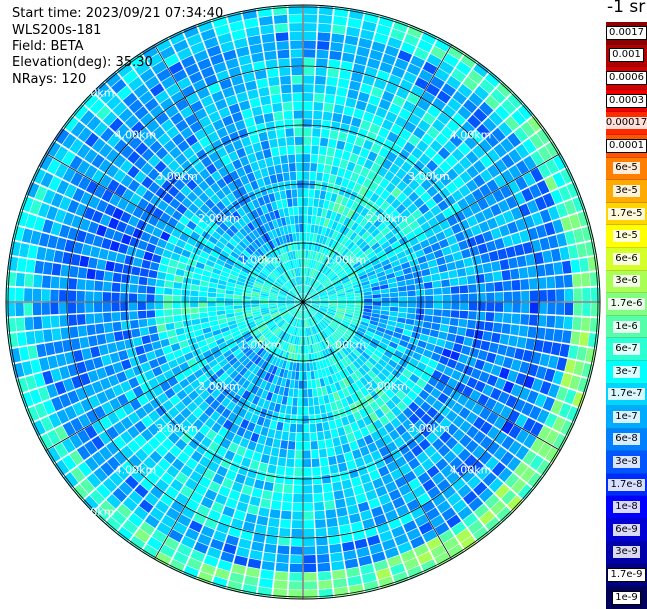 The image size is (647, 609). Describe the element at coordinates (626, 395) in the screenshot. I see `colorbar-cell: 1.7e-7` at that location.